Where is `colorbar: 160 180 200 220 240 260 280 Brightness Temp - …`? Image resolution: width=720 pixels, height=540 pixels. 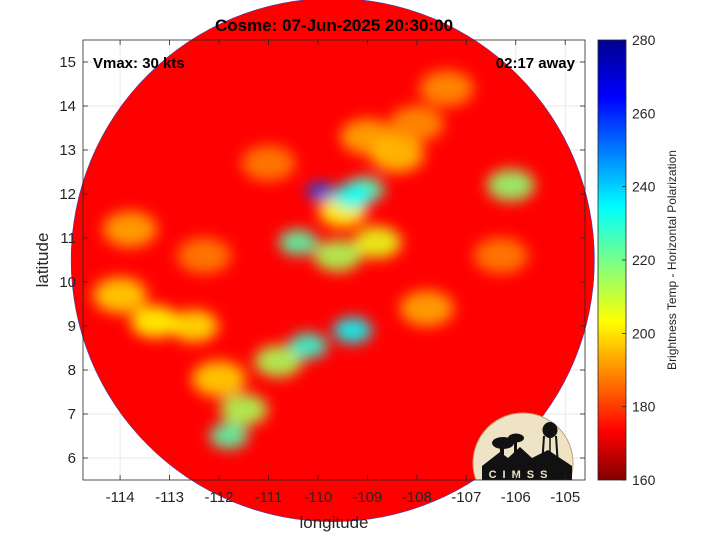
colorbar: 160 180 200 220 240 260 280 Brightness Temp - … is located at coordinates (638, 260).